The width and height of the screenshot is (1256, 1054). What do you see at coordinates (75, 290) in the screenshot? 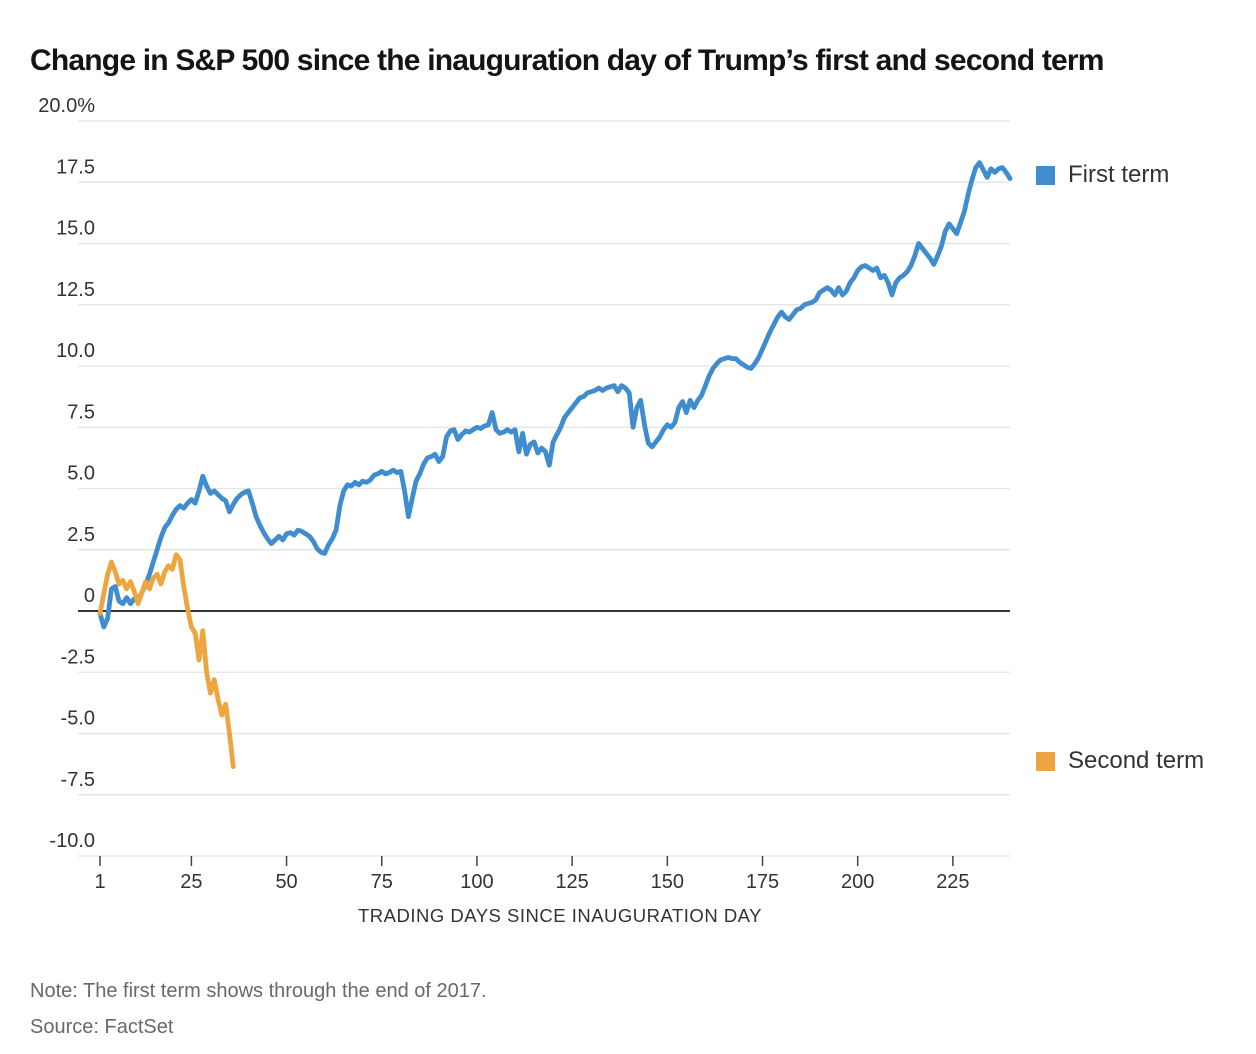
I see `y-axis-tick-label: 12.5` at bounding box center [75, 290].